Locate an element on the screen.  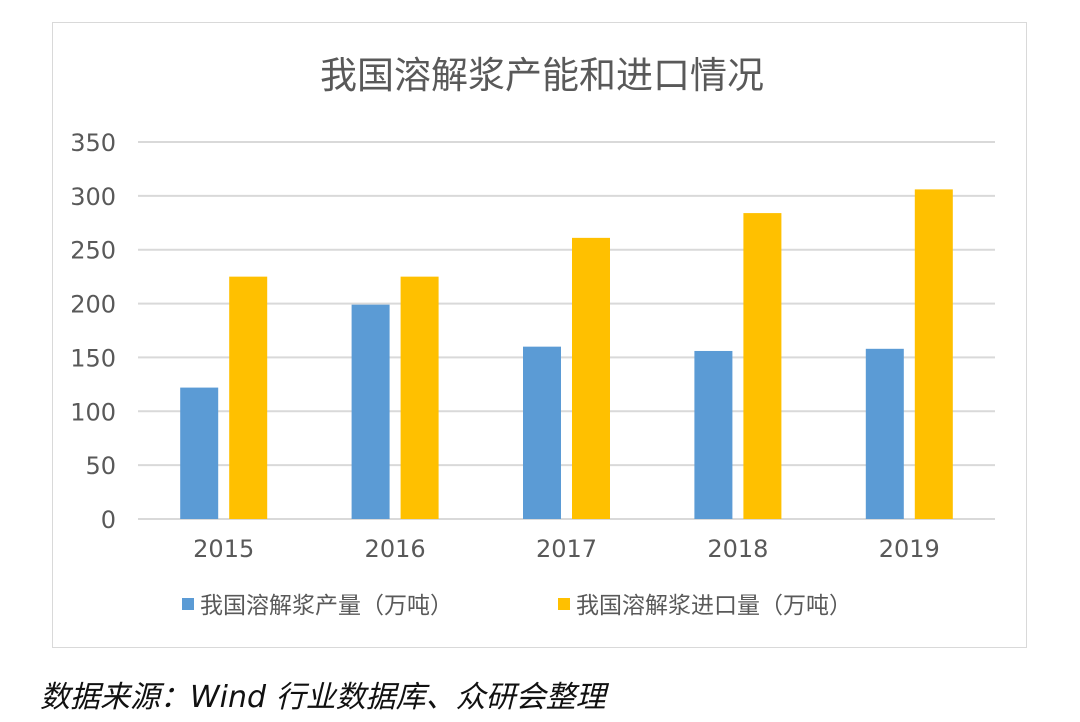
x-tick-label: 2016 is located at coordinates (395, 549).